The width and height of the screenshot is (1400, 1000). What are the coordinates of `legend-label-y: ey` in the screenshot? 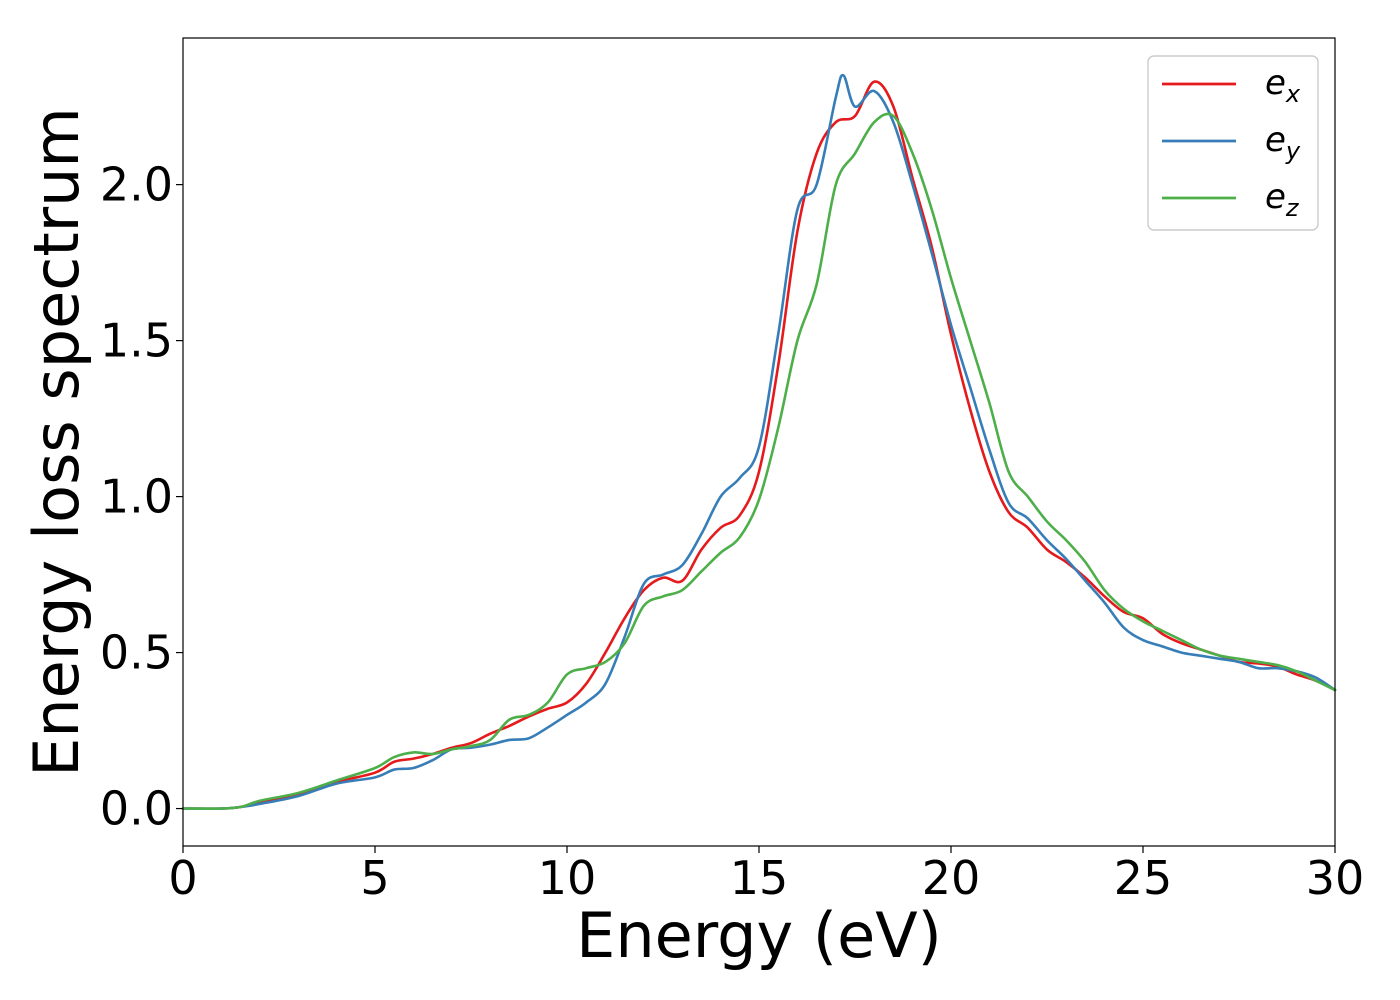 It's located at (1283, 142).